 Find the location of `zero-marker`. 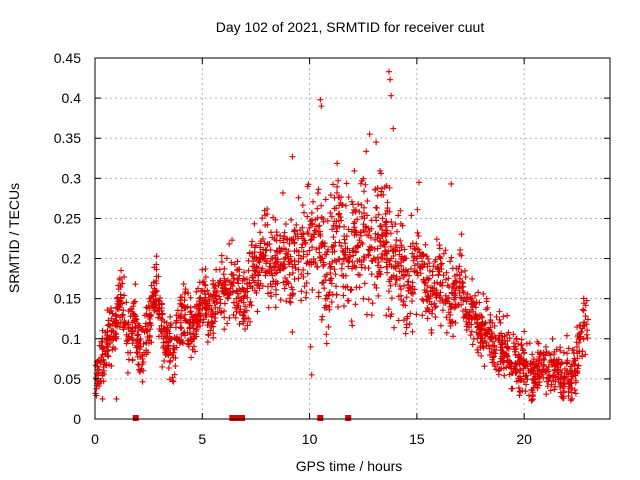

zero-marker is located at coordinates (241, 418).